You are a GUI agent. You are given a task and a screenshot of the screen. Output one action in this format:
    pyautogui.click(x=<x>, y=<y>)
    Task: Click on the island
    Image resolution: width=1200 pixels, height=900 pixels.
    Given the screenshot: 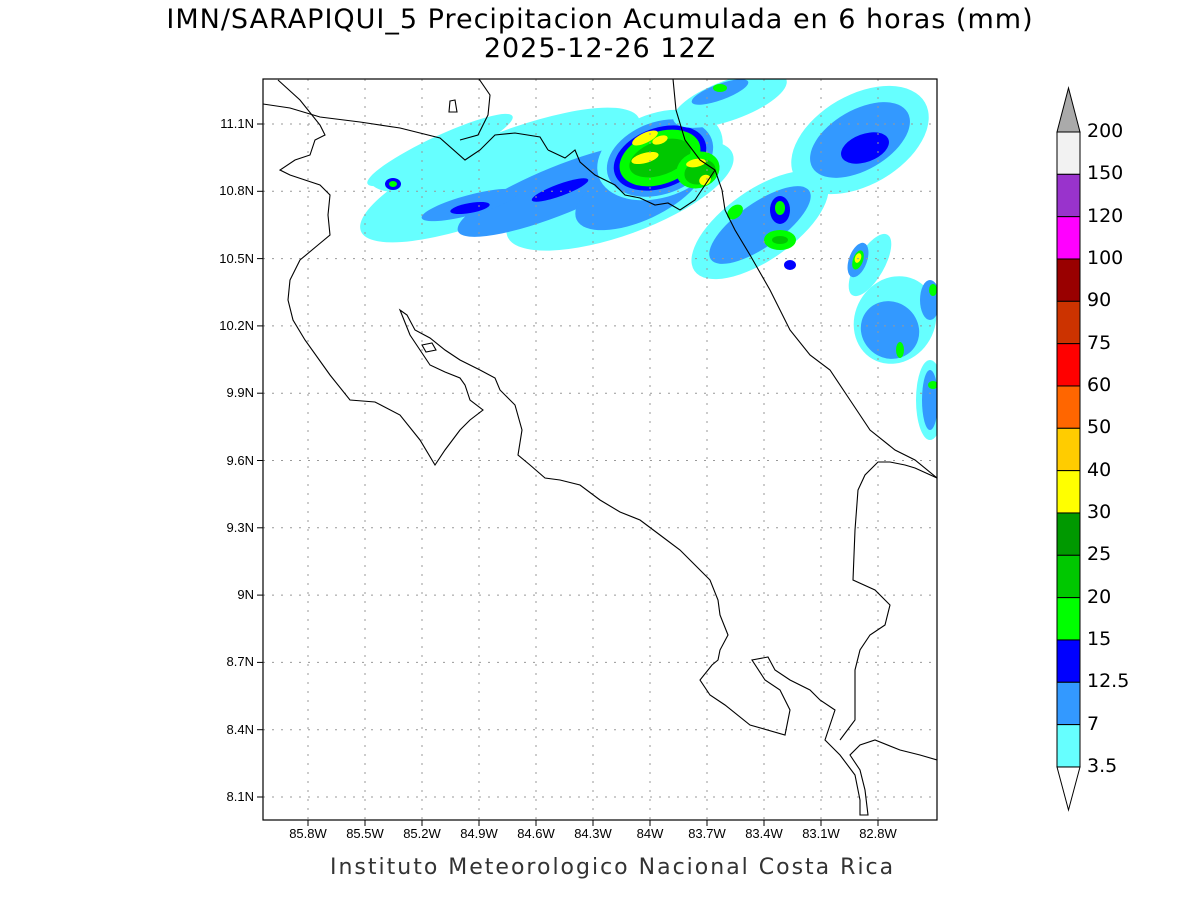 What is the action you would take?
    pyautogui.click(x=429, y=347)
    